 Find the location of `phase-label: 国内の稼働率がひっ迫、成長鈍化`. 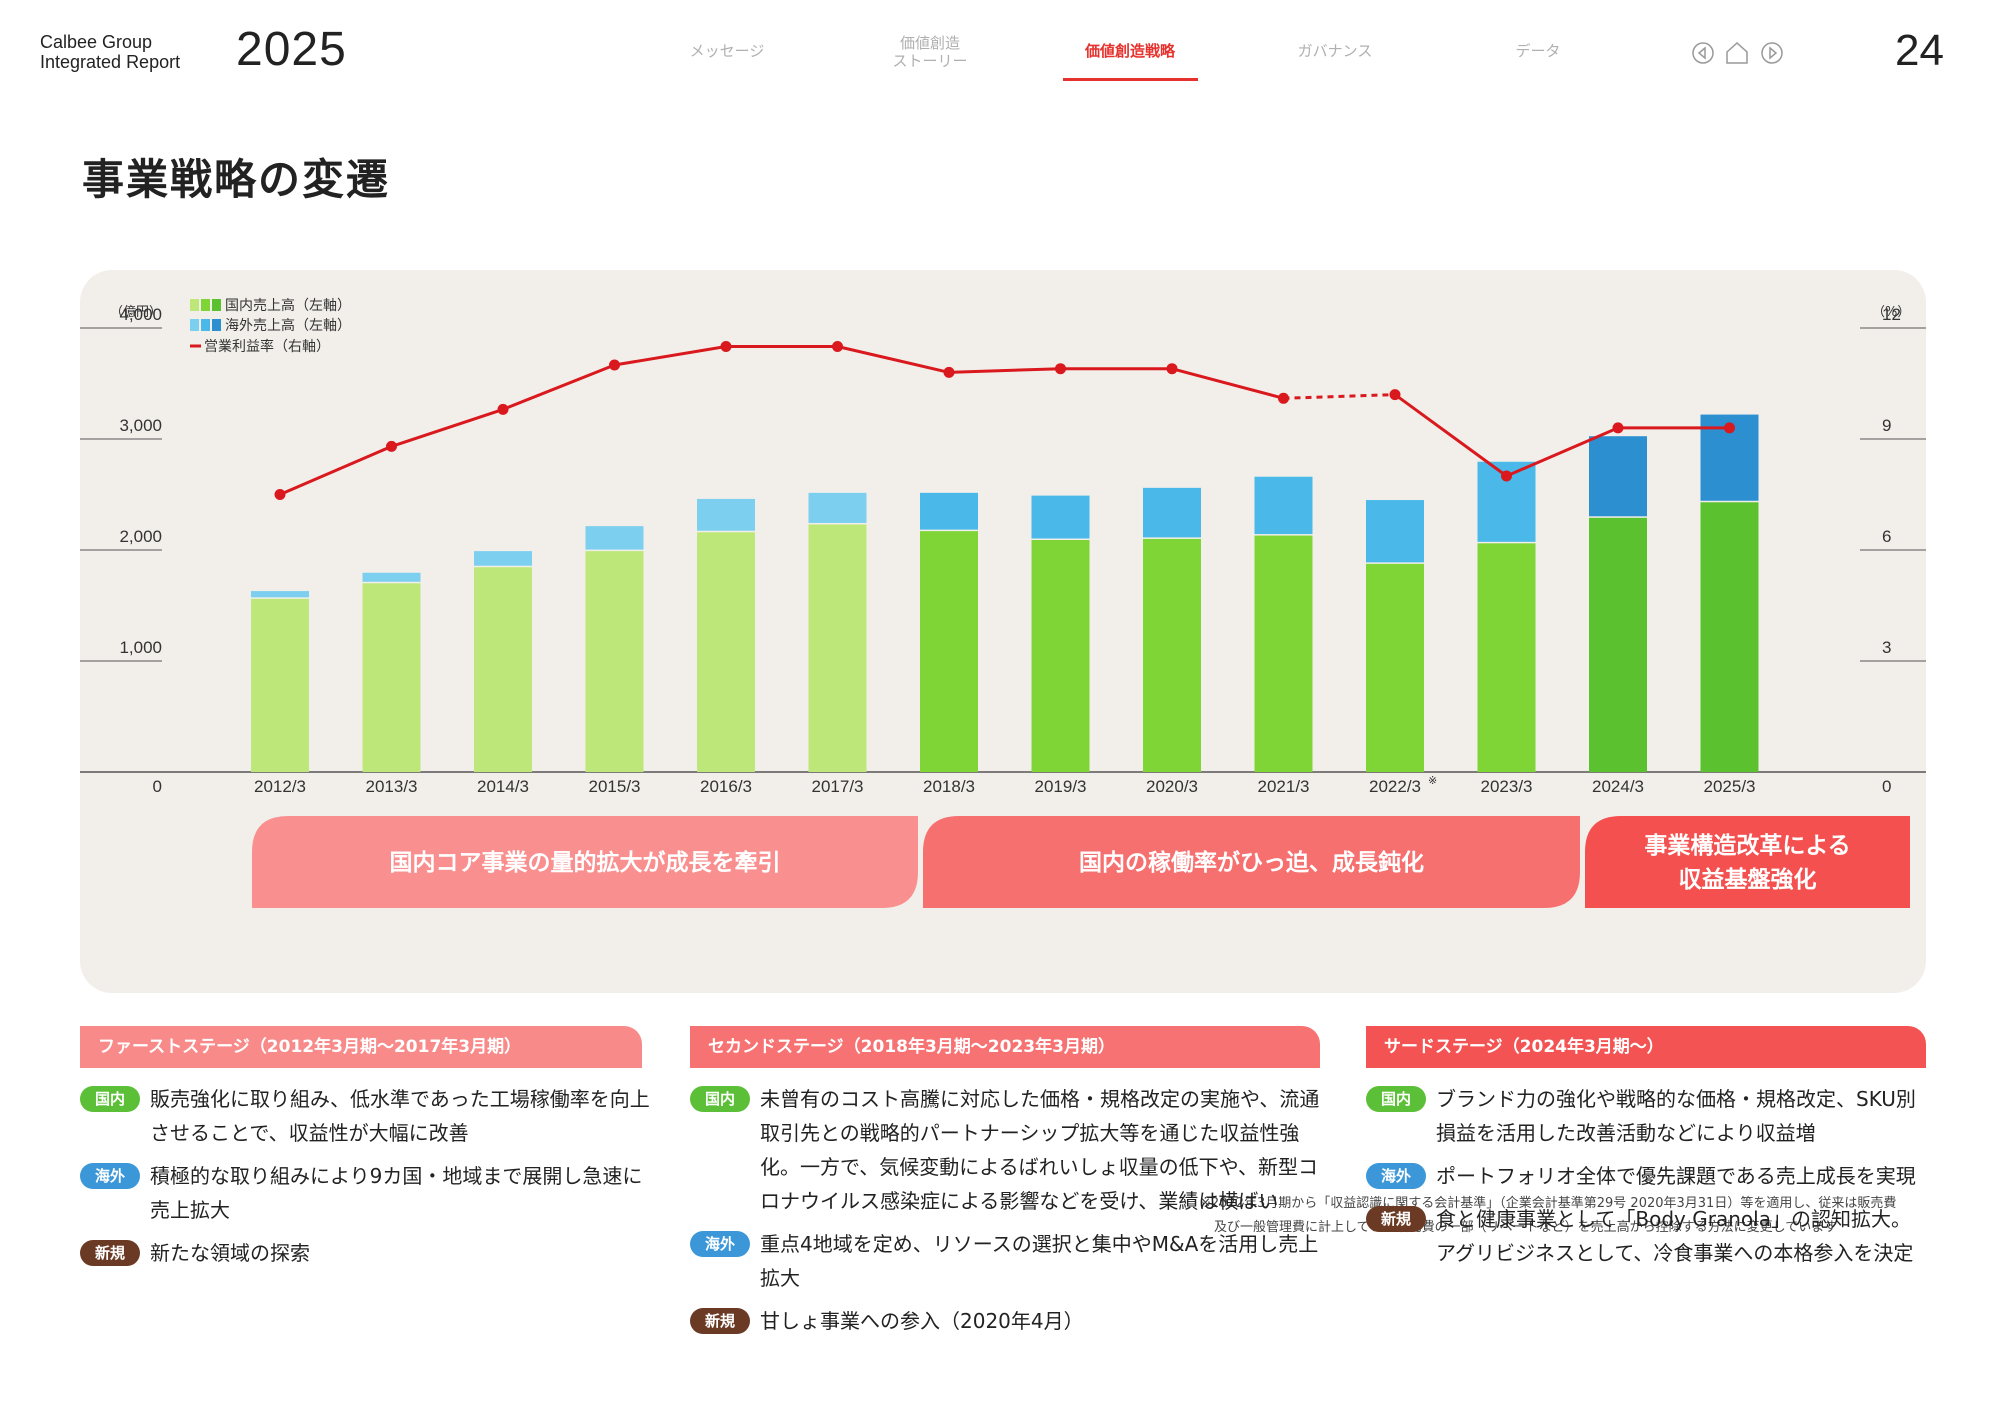

phase-label: 国内の稼働率がひっ迫、成長鈍化 is located at coordinates (1251, 862).